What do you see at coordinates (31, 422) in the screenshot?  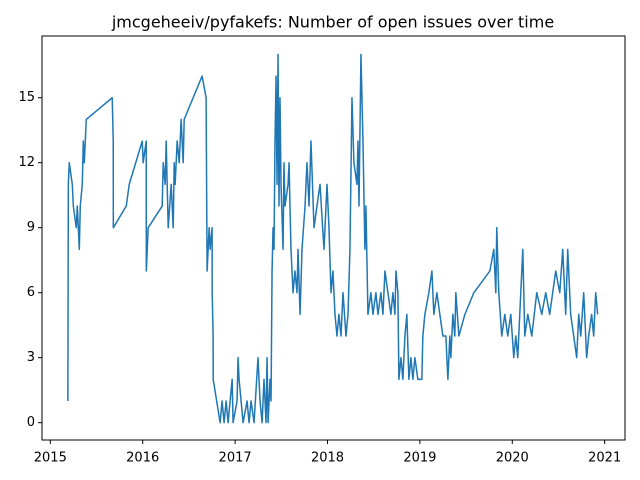 I see `y-tick-label: 0` at bounding box center [31, 422].